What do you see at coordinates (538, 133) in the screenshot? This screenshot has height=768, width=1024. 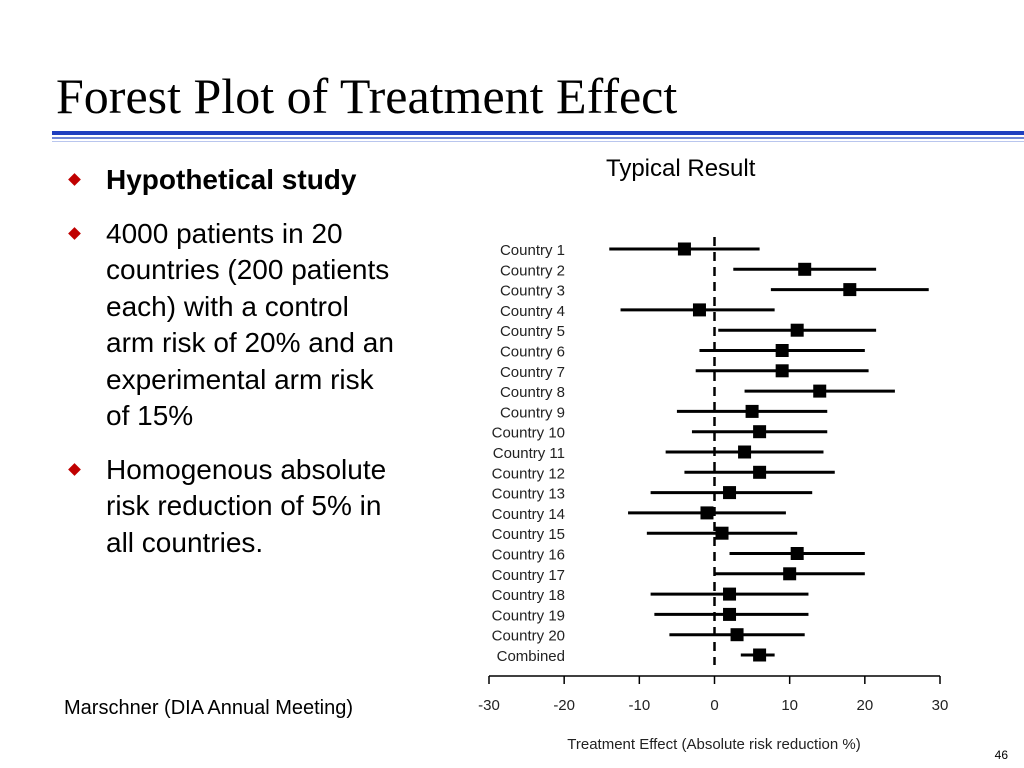 I see `title-rule` at bounding box center [538, 133].